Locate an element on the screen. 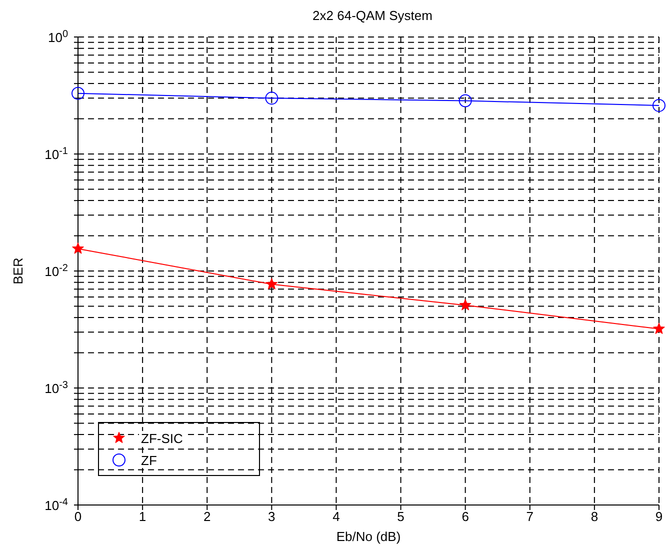  y-tick-label: 10$^{-1}$ is located at coordinates (56, 154).